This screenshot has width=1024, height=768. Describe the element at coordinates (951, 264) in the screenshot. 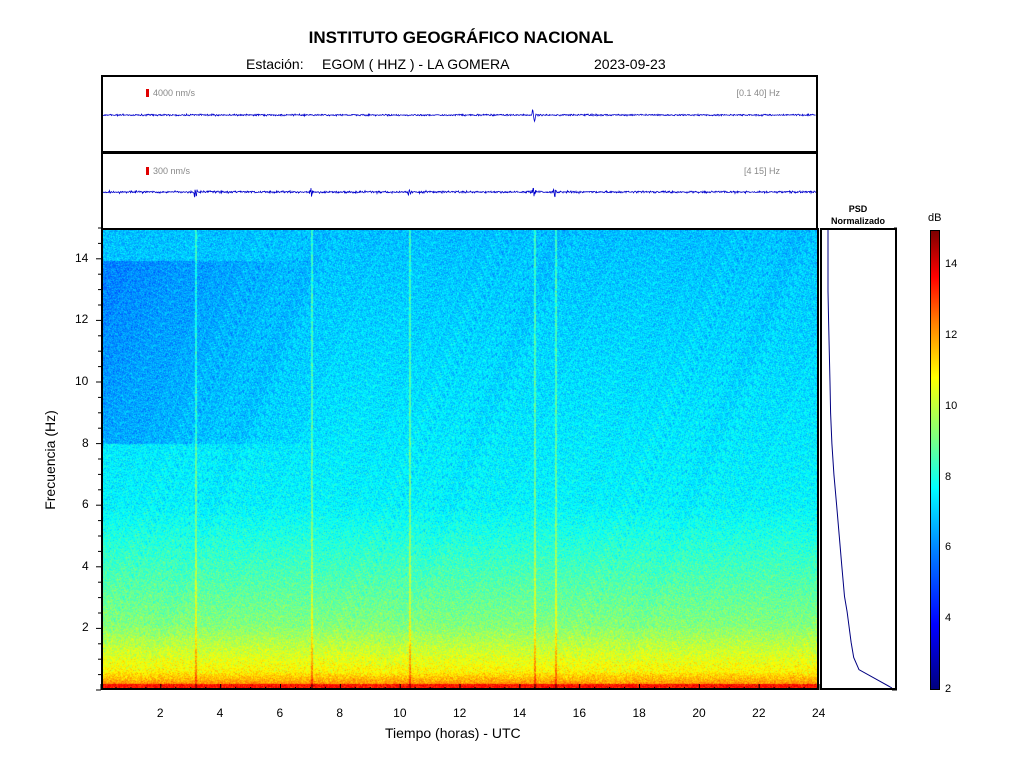

I see `colorbar-tick-label: 14` at that location.